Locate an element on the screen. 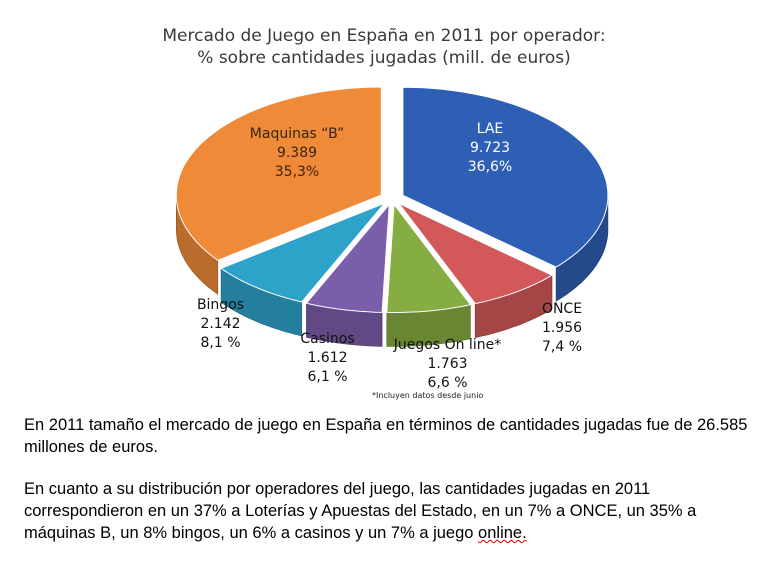 The image size is (768, 576). label-bingos-pct: 8,1 % is located at coordinates (220, 343).